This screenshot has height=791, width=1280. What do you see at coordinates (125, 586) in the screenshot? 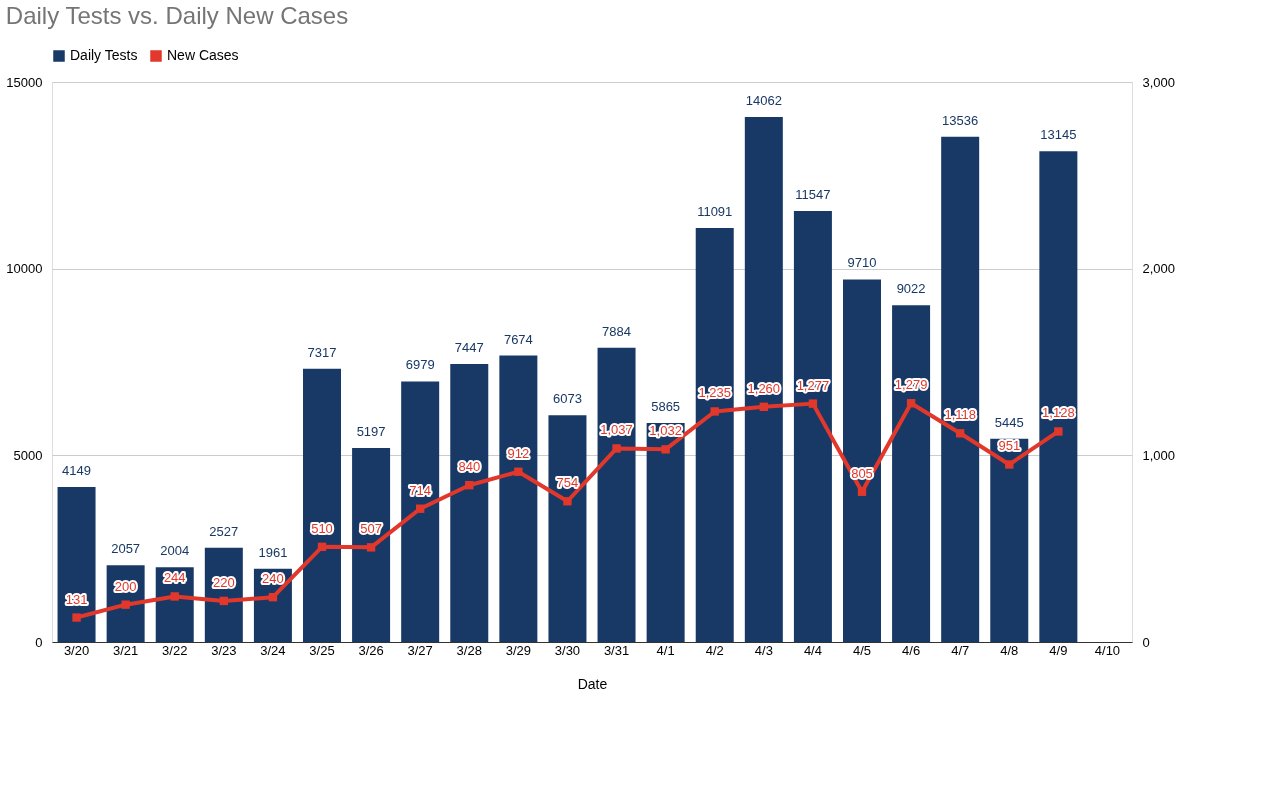
I see `data-label: 200` at bounding box center [125, 586].